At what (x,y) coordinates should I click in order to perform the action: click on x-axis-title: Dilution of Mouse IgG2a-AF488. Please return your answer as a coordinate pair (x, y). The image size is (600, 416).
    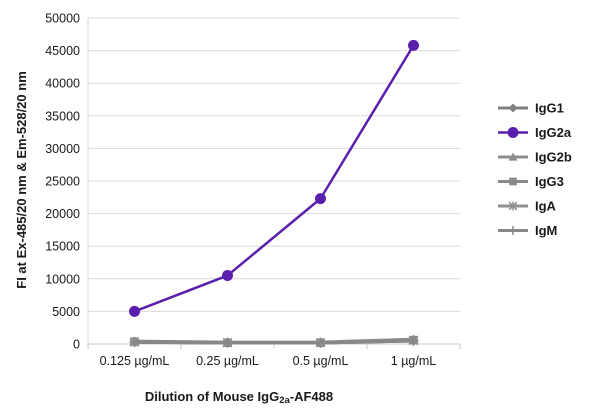
    Looking at the image, I should click on (239, 397).